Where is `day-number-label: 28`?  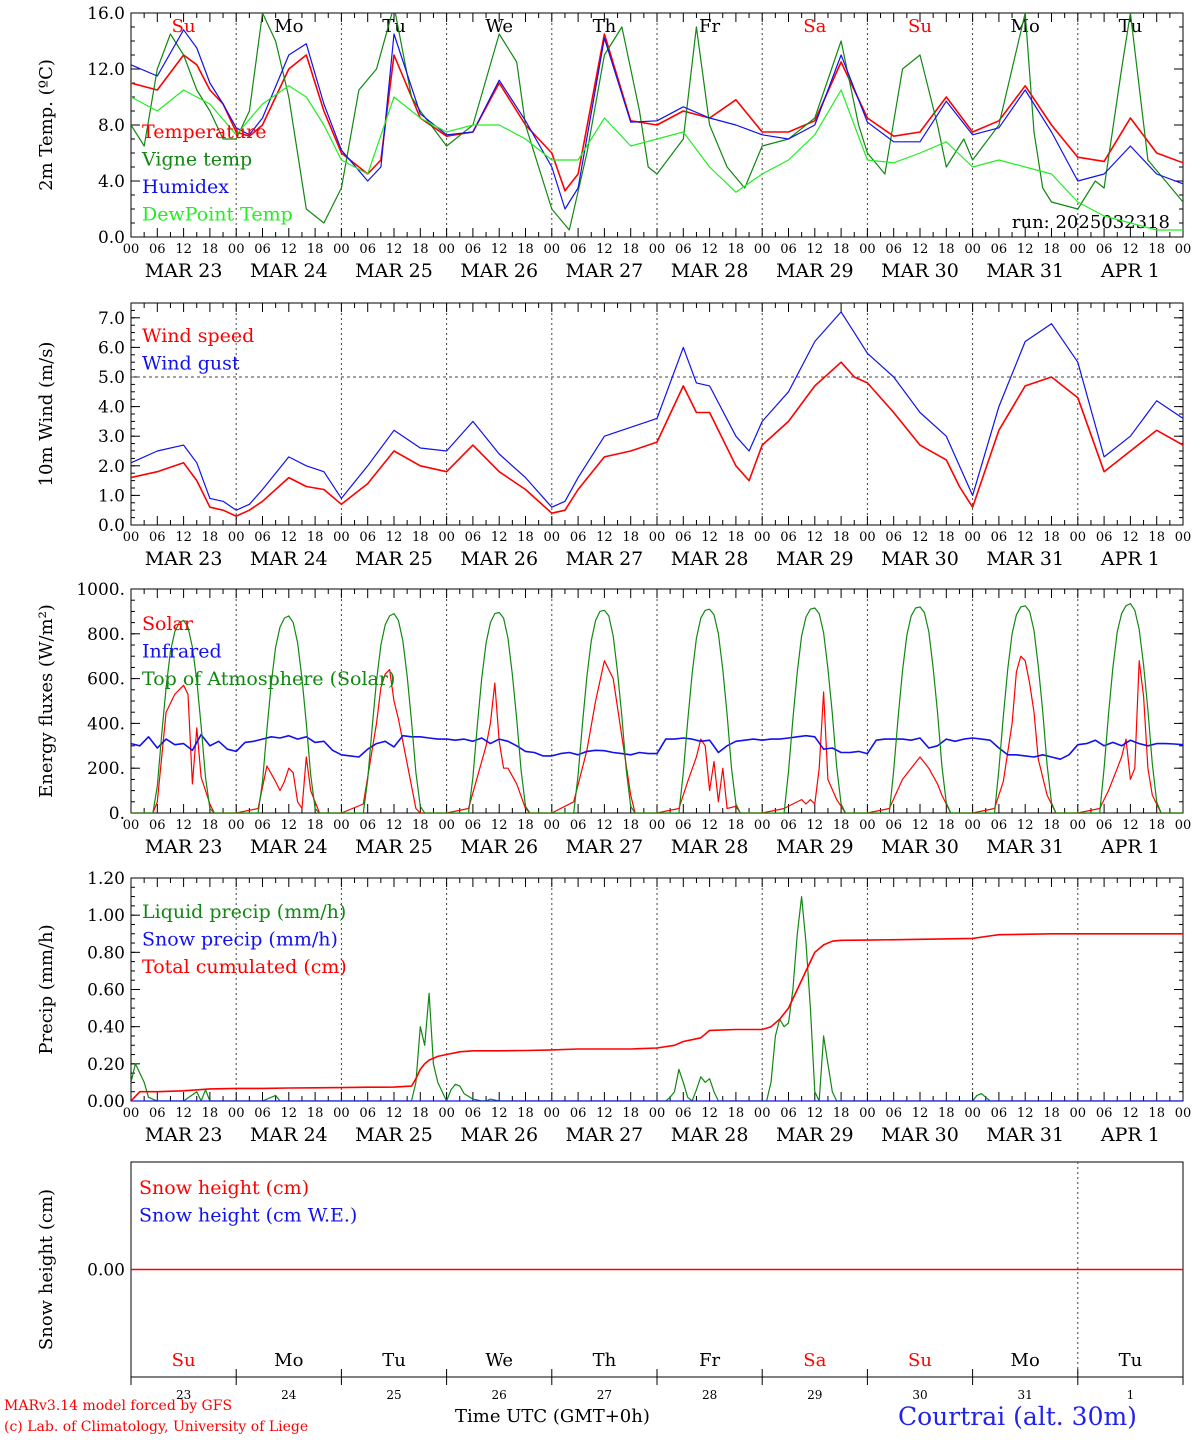
day-number-label: 28 is located at coordinates (709, 1395).